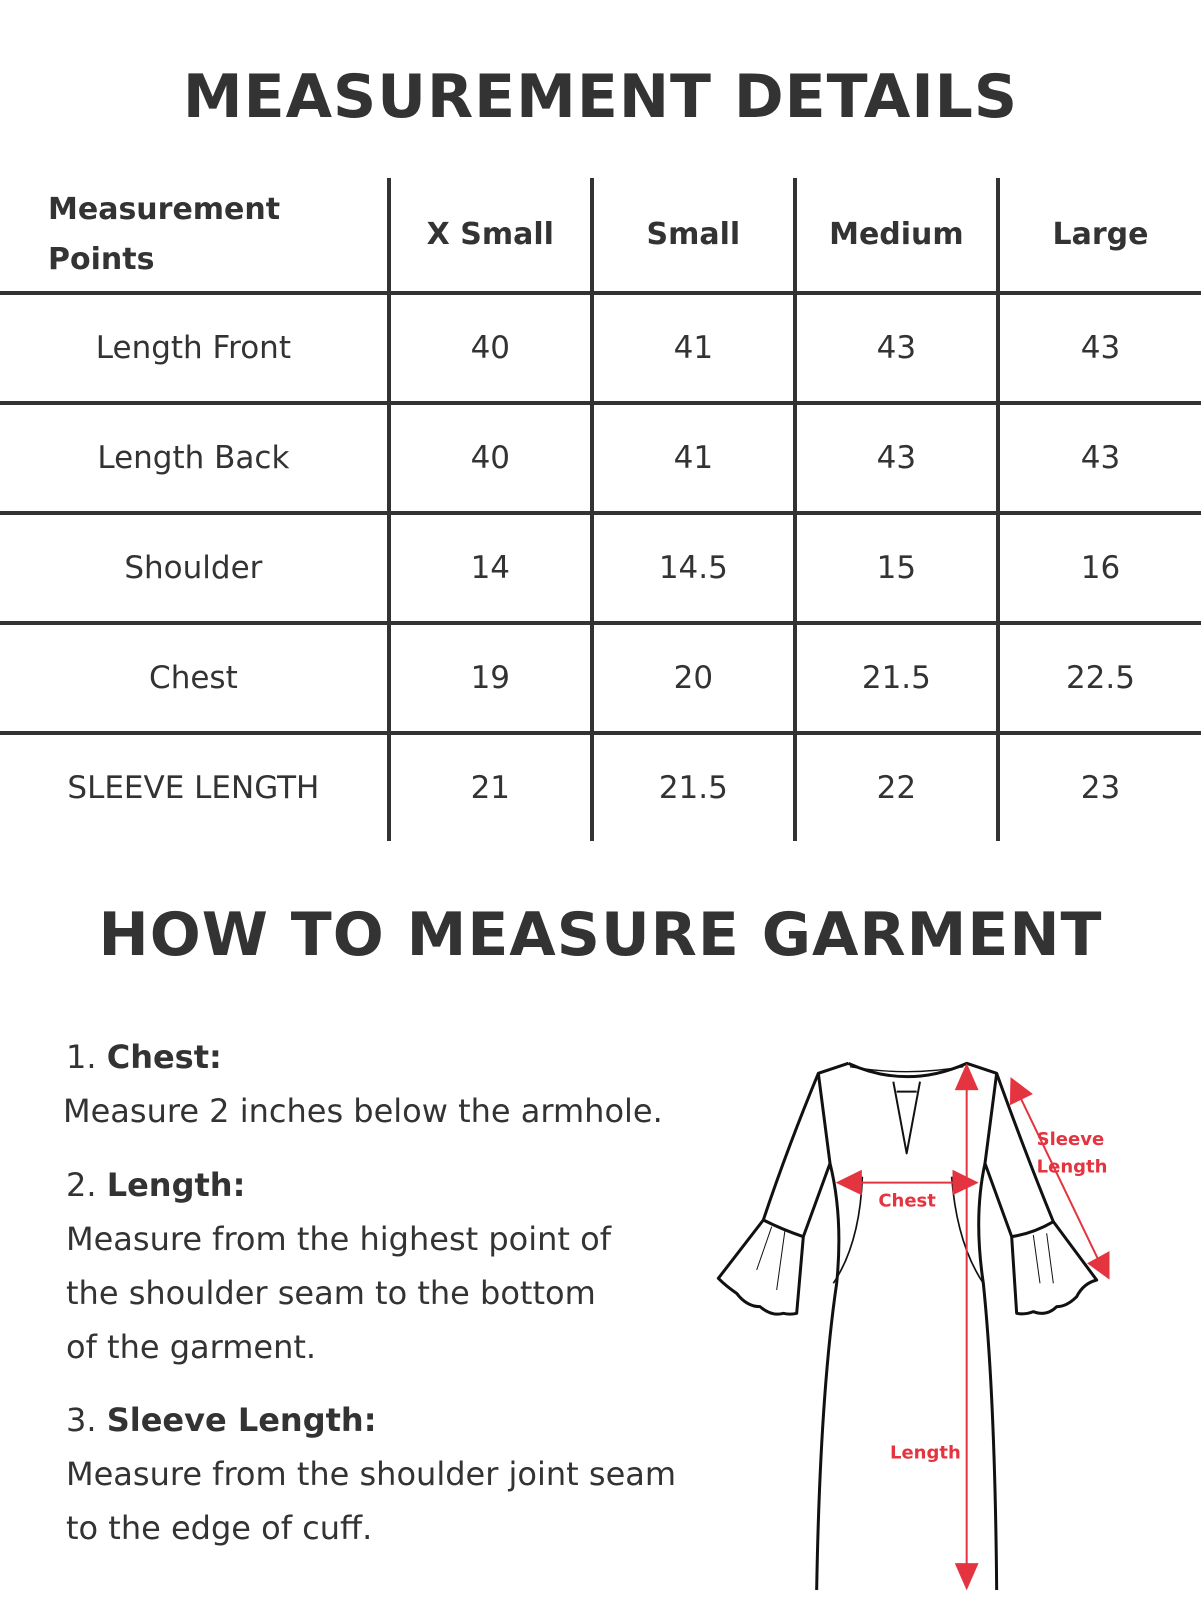 The image size is (1201, 1601). I want to click on header-large: Large, so click(1098, 235).